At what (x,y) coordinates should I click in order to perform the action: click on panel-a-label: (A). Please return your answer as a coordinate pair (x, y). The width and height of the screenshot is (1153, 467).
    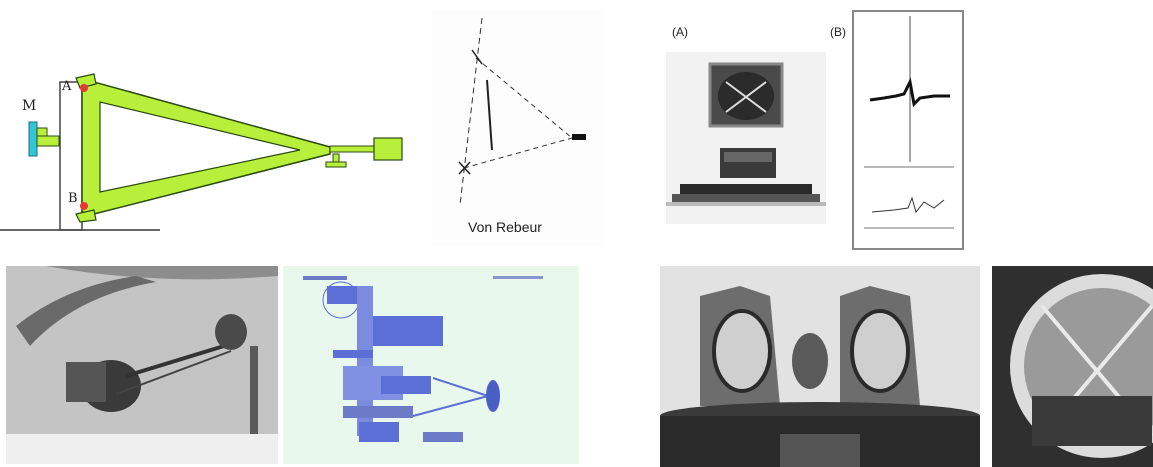
    Looking at the image, I should click on (680, 32).